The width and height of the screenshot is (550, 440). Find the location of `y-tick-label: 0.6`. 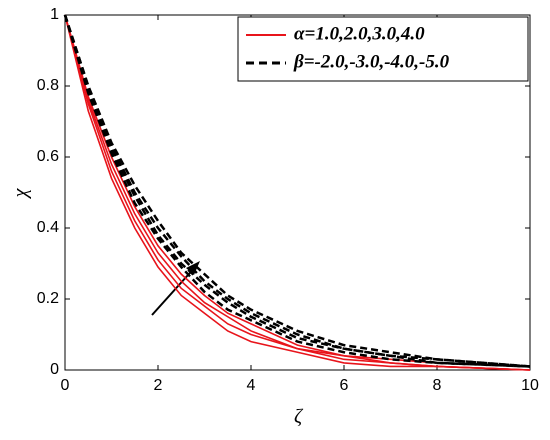

y-tick-label: 0.6 is located at coordinates (48, 156).